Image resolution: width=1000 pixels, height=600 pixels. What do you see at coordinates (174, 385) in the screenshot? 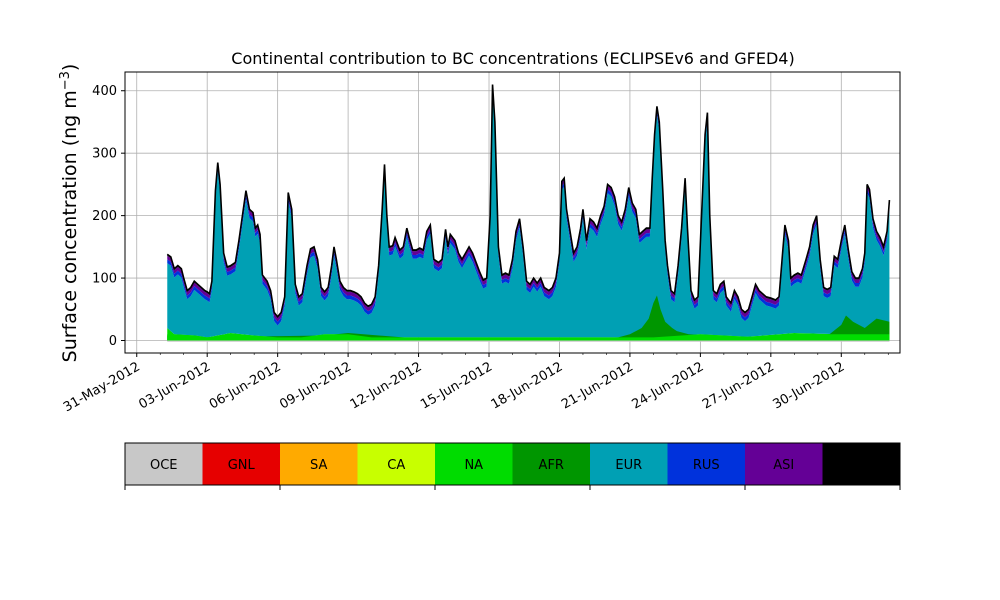
I see `x-tick-label: 03-Jun-2012` at bounding box center [174, 385].